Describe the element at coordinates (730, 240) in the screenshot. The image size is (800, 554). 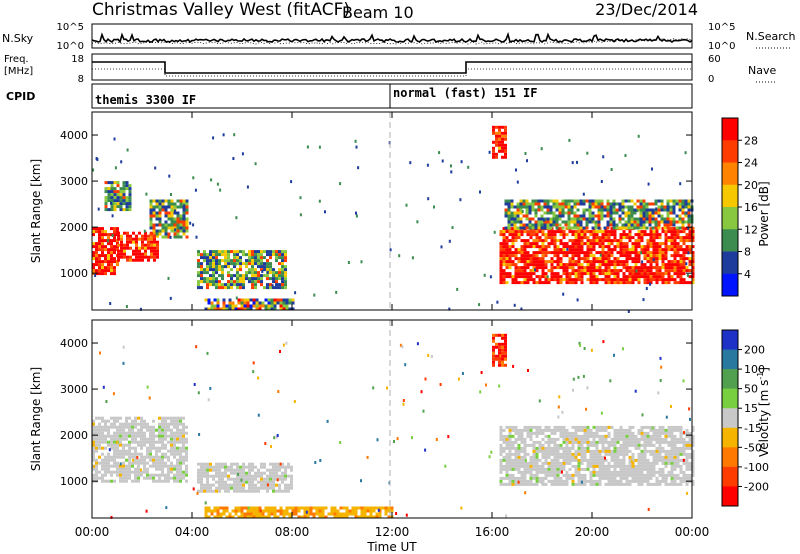
I see `colorbar-swatch` at that location.